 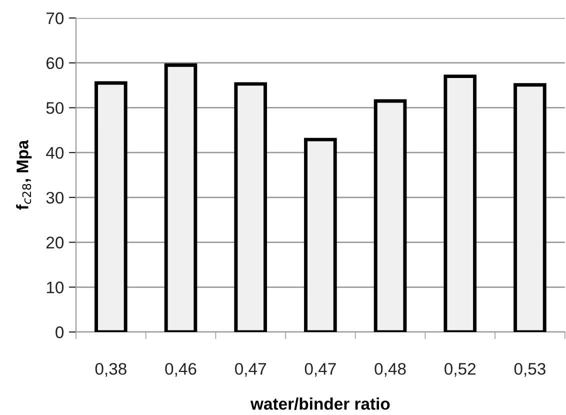 What do you see at coordinates (390, 369) in the screenshot?
I see `x-tick-label: 0,48` at bounding box center [390, 369].